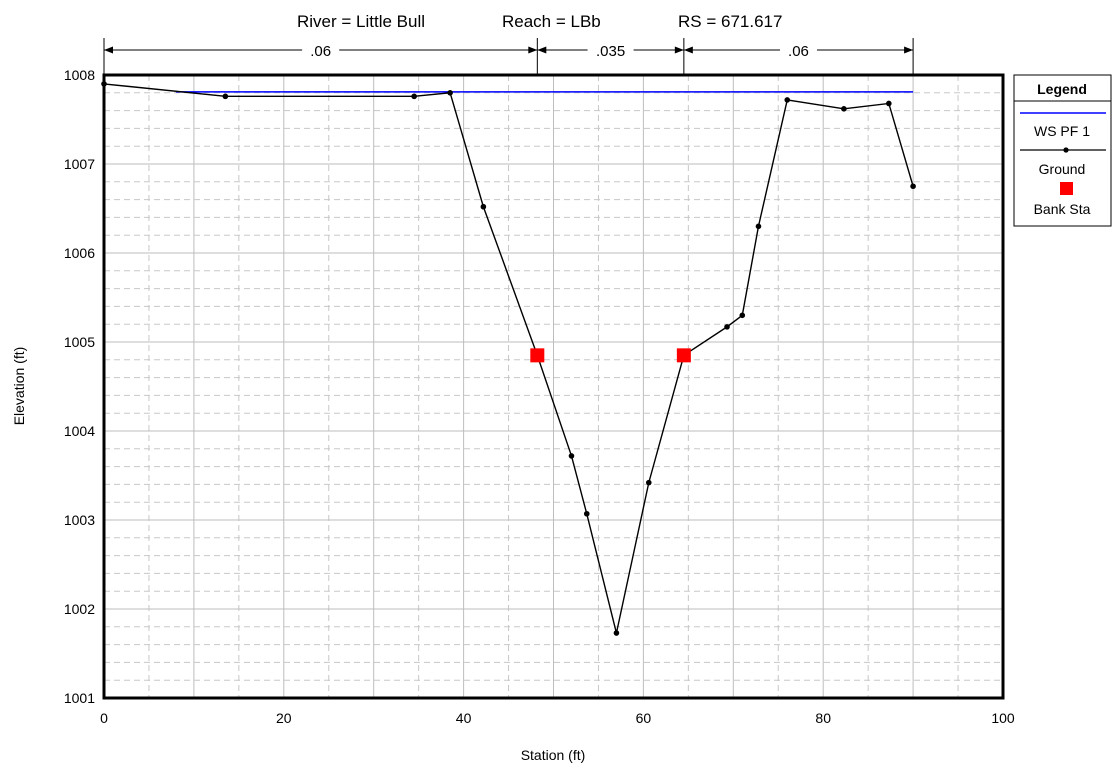 This screenshot has height=774, width=1119. What do you see at coordinates (79, 253) in the screenshot?
I see `y-tick-label: 1006` at bounding box center [79, 253].